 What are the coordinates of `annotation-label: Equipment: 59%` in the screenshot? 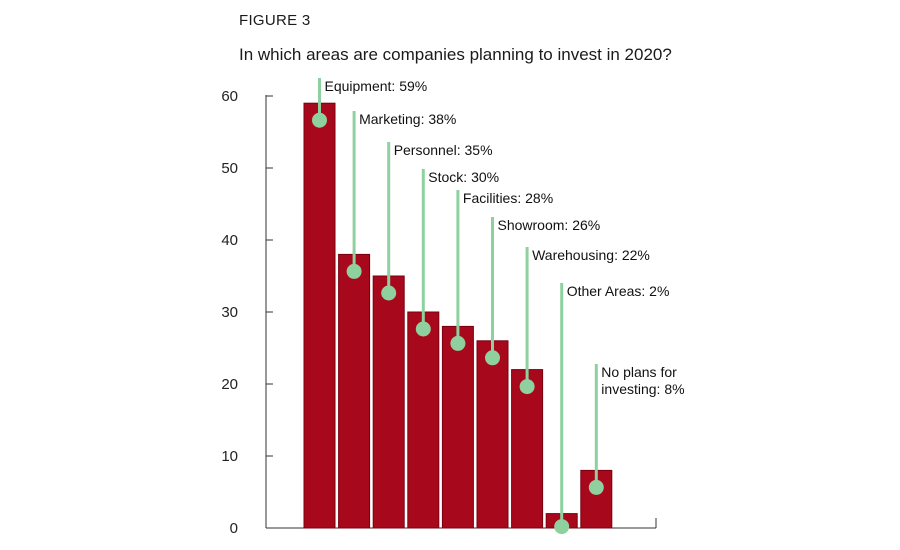 It's located at (376, 86).